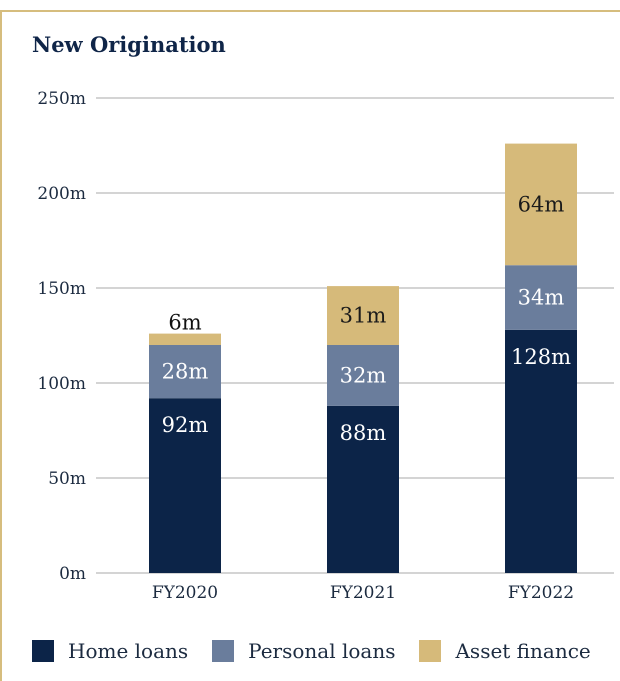  Describe the element at coordinates (67, 479) in the screenshot. I see `y-tick-label: 50m` at that location.